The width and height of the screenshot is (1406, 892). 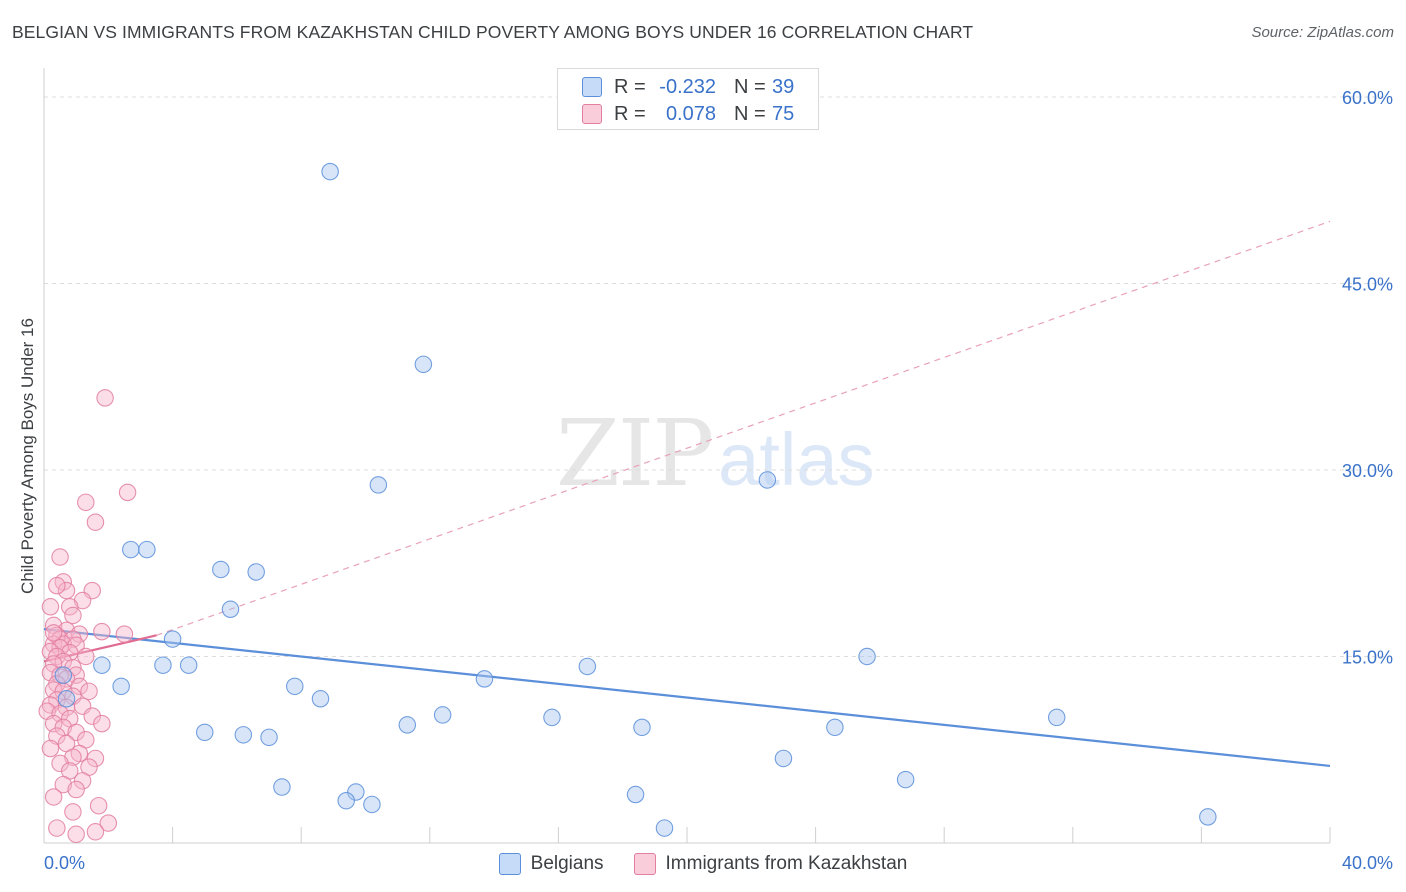 What do you see at coordinates (687, 698) in the screenshot?
I see `trend-line-belgians` at bounding box center [687, 698].